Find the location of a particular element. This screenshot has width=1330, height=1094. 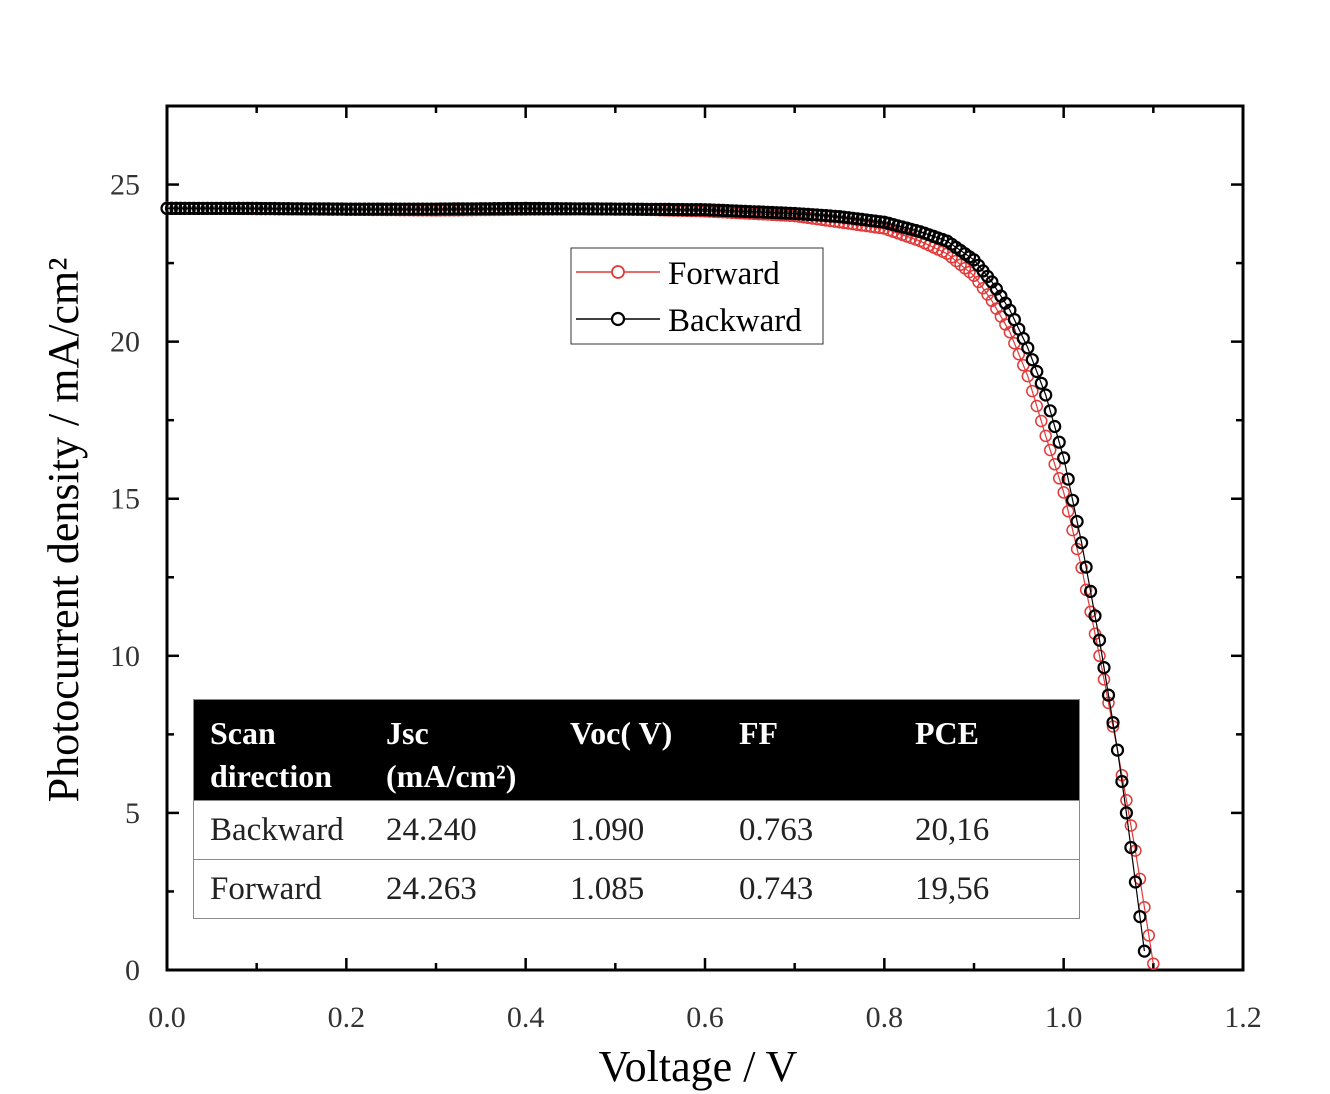

stats-cell: Backward is located at coordinates (281, 830).